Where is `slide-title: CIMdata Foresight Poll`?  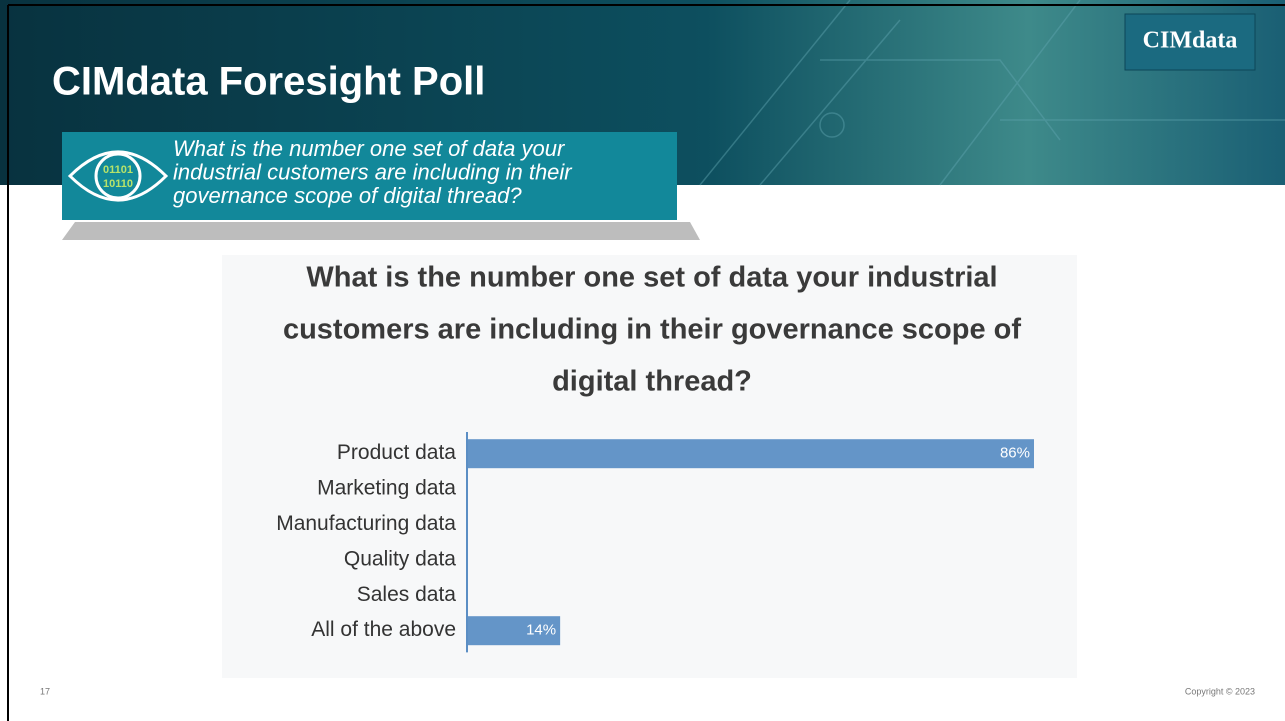
slide-title: CIMdata Foresight Poll is located at coordinates (268, 82).